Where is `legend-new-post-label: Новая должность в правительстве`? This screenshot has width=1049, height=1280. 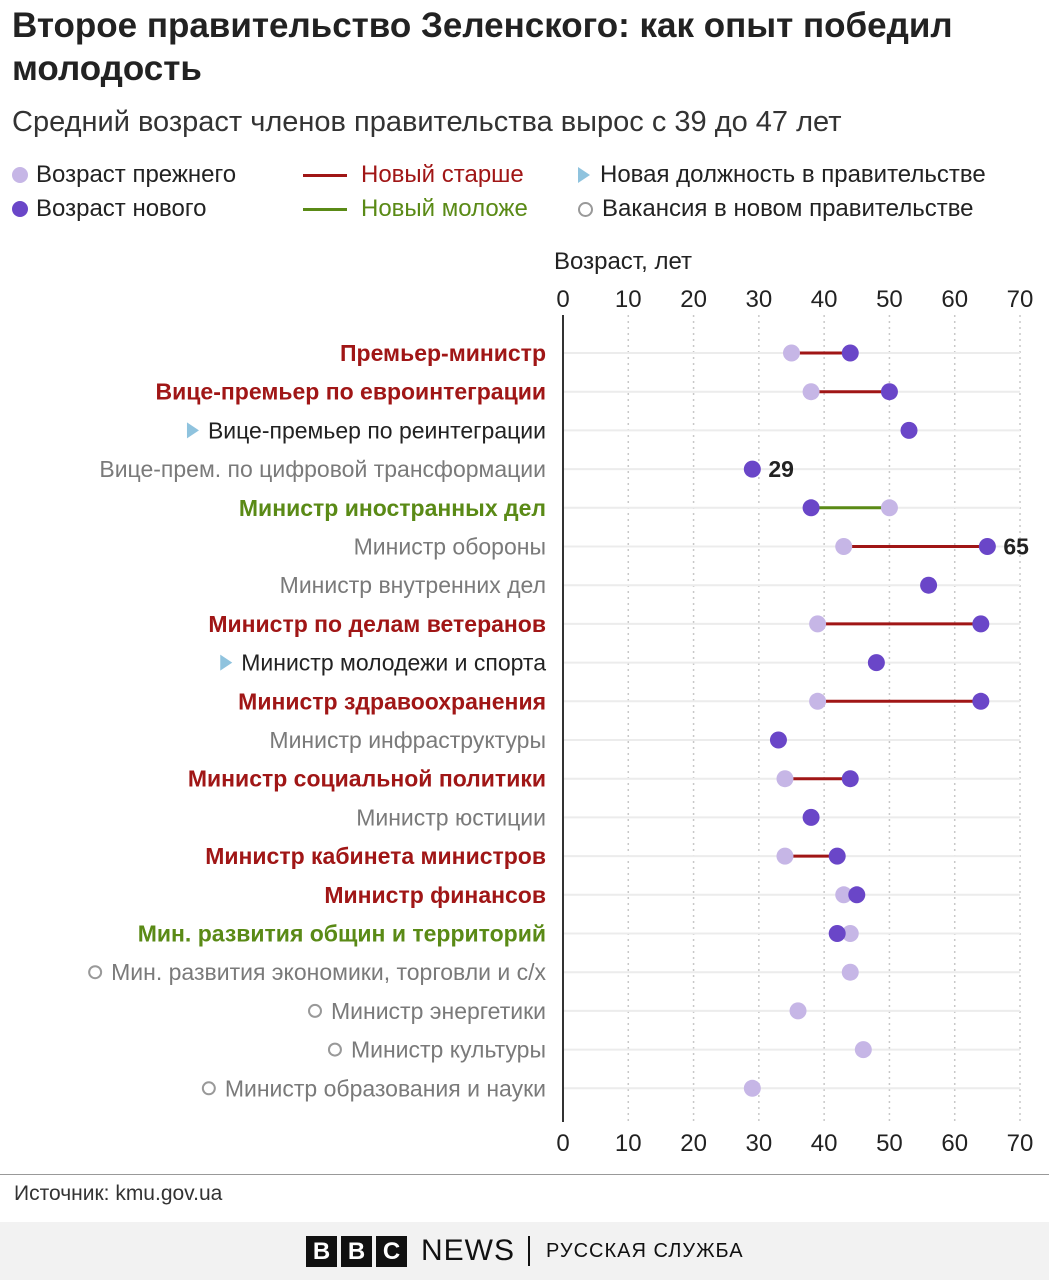 legend-new-post-label: Новая должность в правительстве is located at coordinates (793, 174).